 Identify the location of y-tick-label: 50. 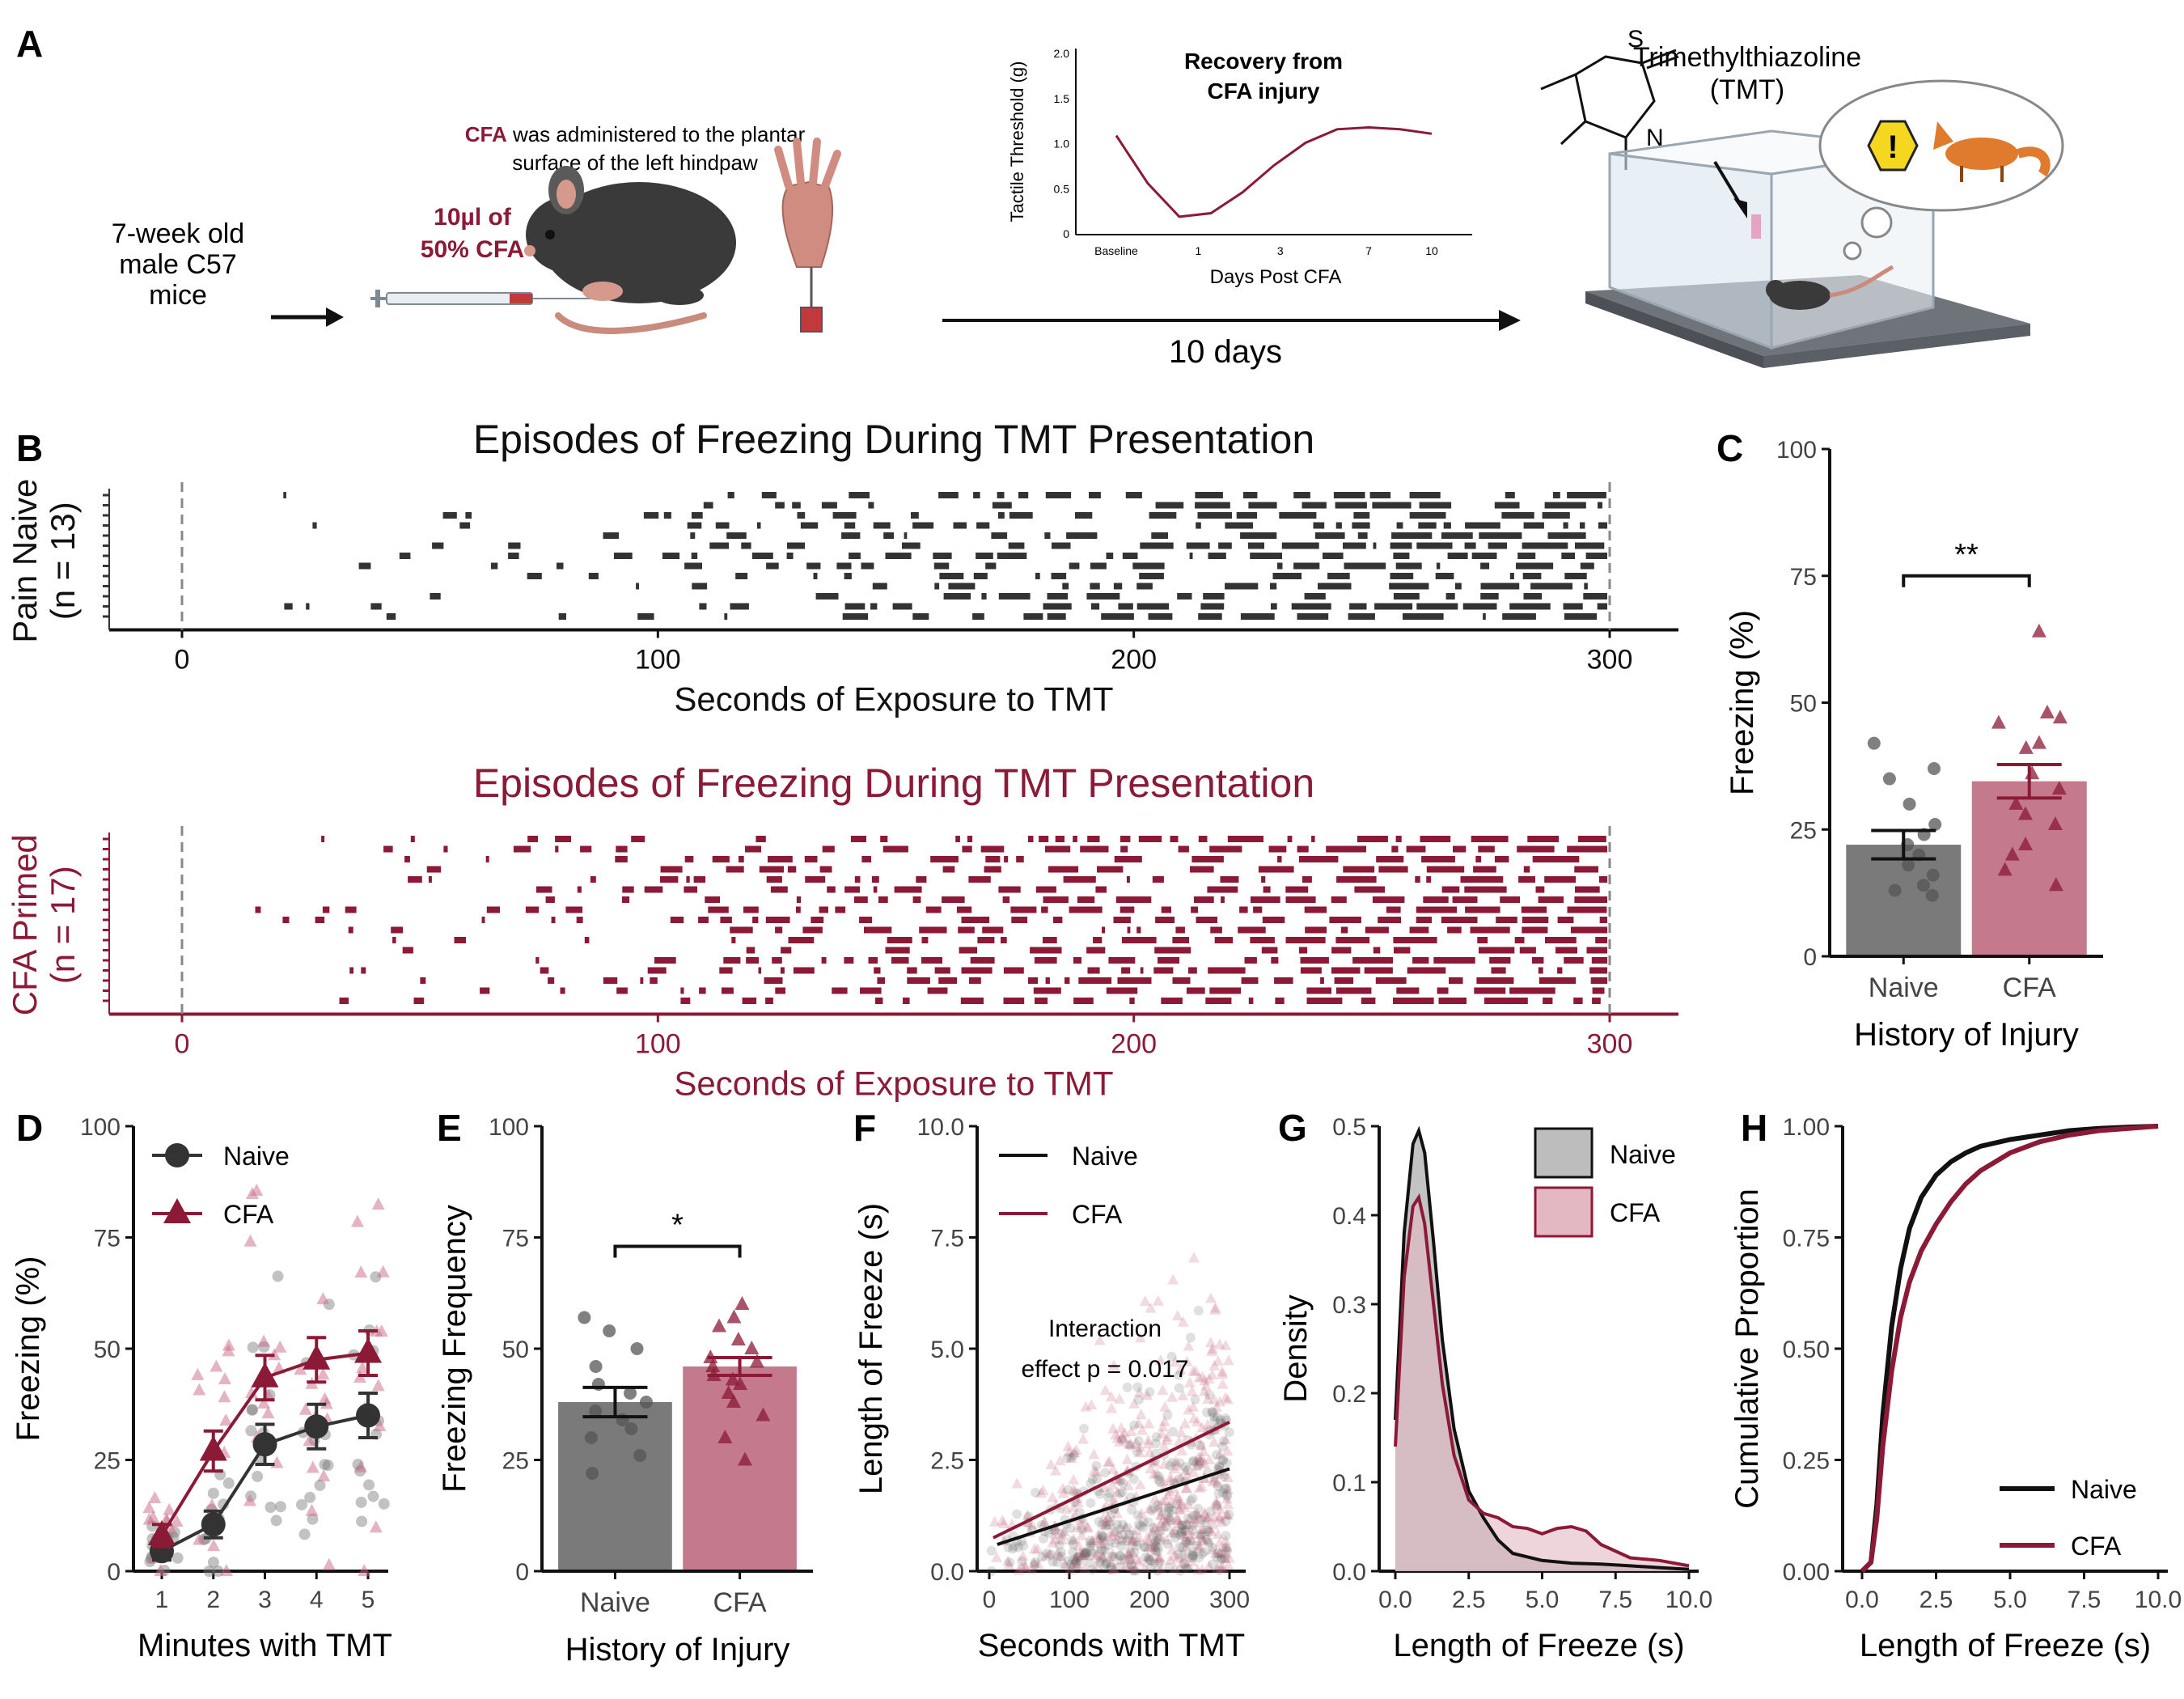
(515, 1350).